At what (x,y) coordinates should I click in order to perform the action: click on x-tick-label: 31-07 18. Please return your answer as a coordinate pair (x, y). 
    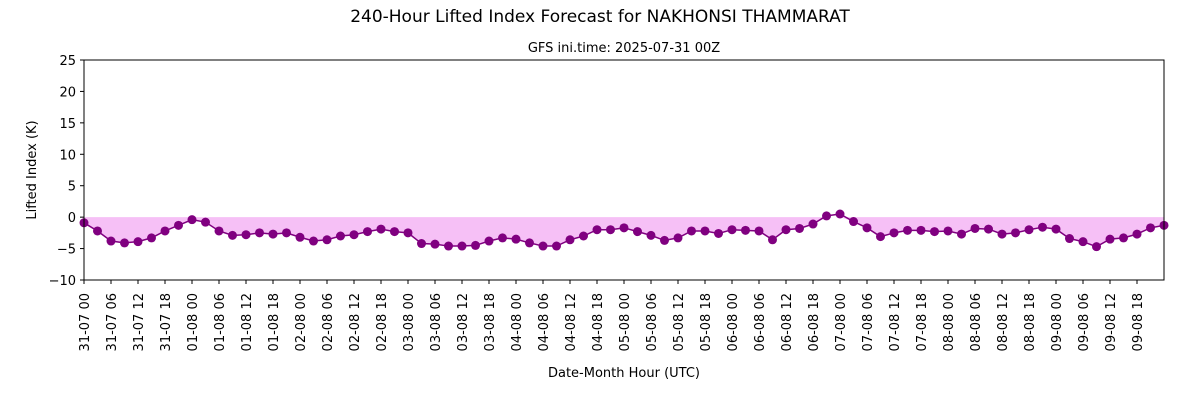
    Looking at the image, I should click on (166, 322).